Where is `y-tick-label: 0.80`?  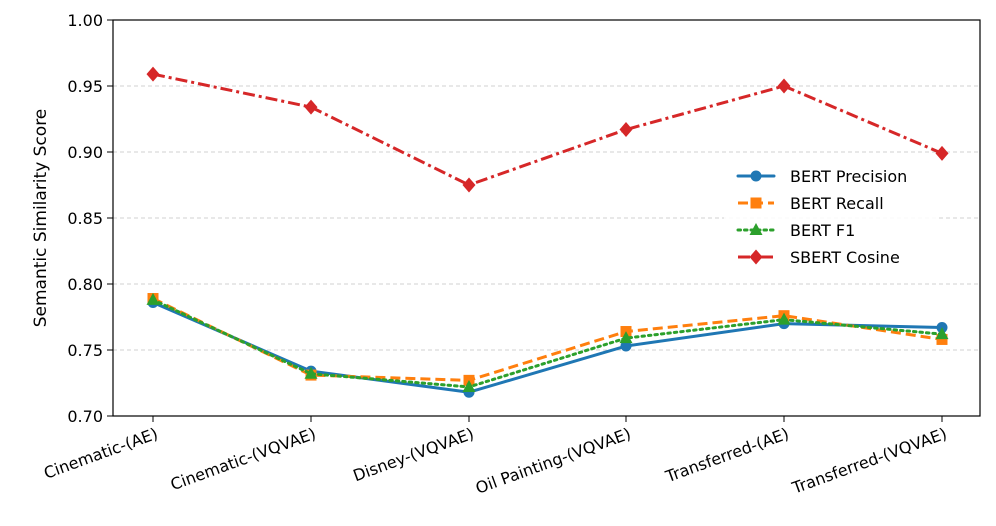 y-tick-label: 0.80 is located at coordinates (85, 284).